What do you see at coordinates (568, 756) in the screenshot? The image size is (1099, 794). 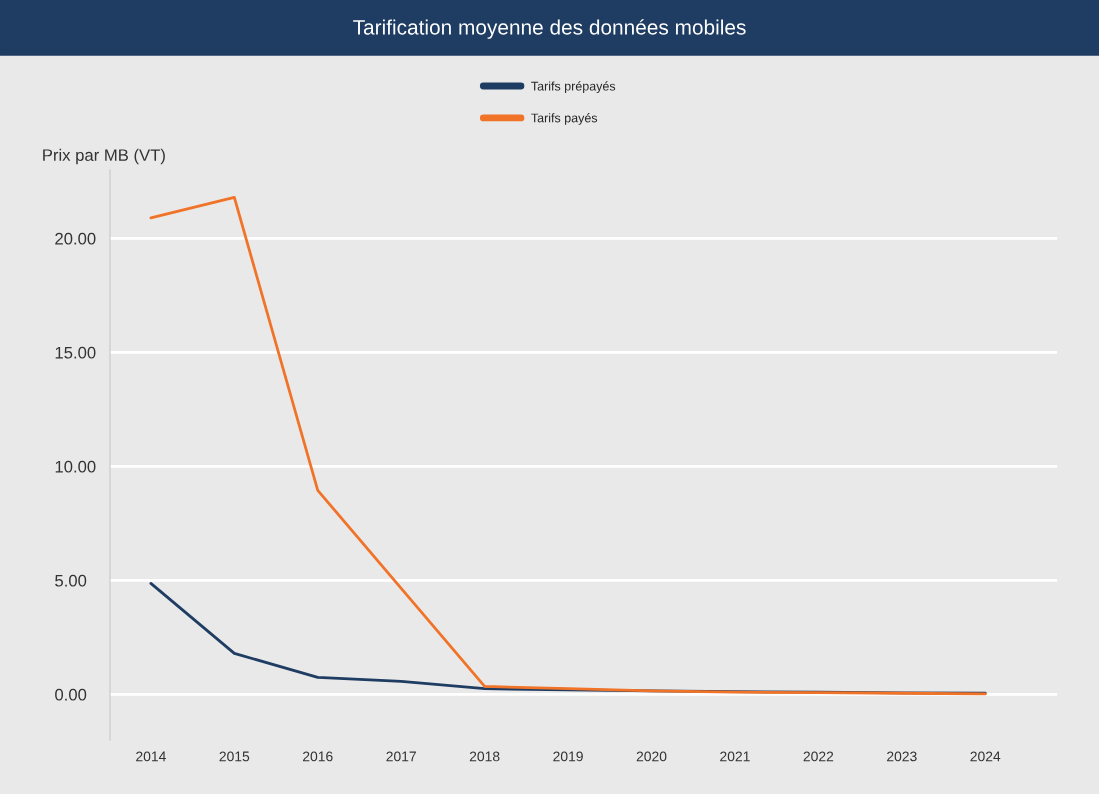 I see `x-tick-label: 2019` at bounding box center [568, 756].